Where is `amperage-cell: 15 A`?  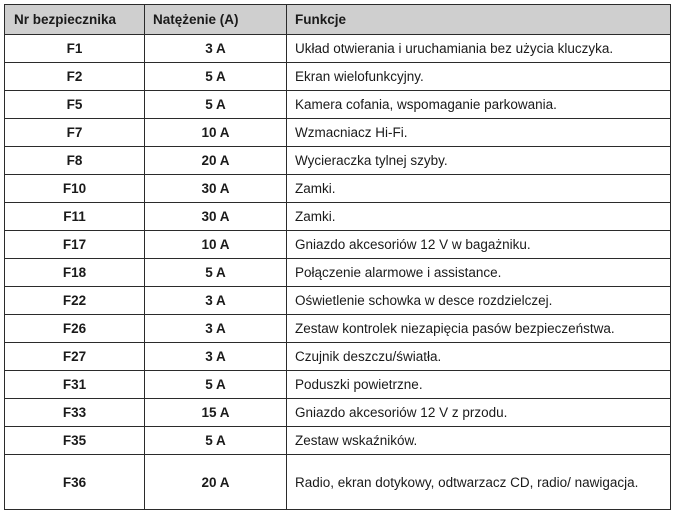 amperage-cell: 15 A is located at coordinates (215, 412).